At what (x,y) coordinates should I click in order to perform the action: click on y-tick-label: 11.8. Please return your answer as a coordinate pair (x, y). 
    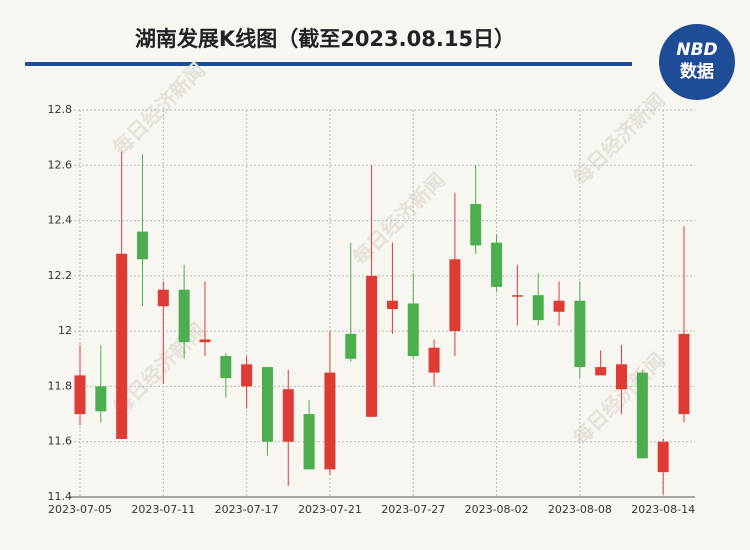
    Looking at the image, I should click on (60, 385).